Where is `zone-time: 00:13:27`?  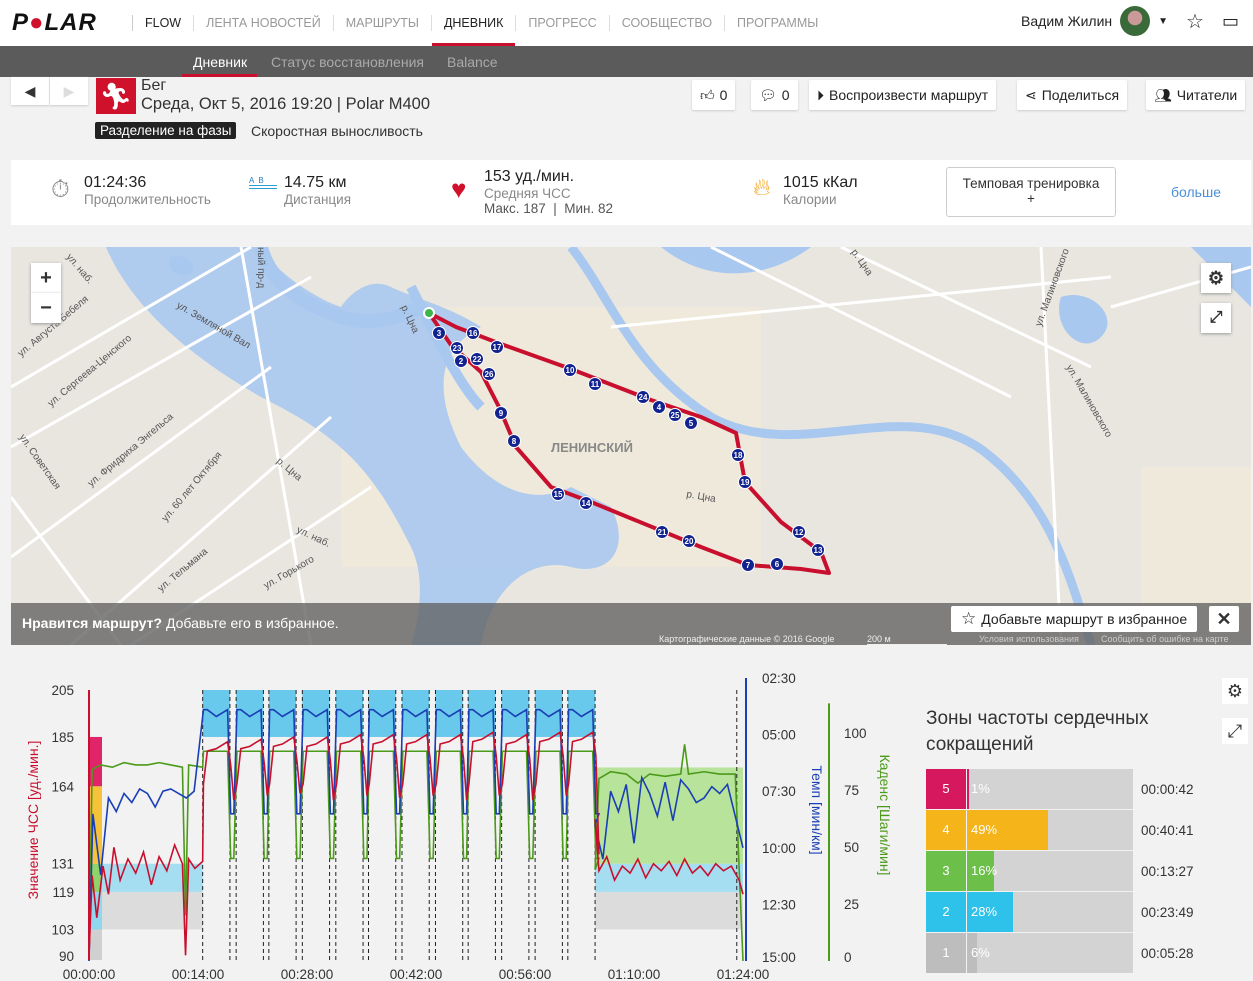
zone-time: 00:13:27 is located at coordinates (1167, 871).